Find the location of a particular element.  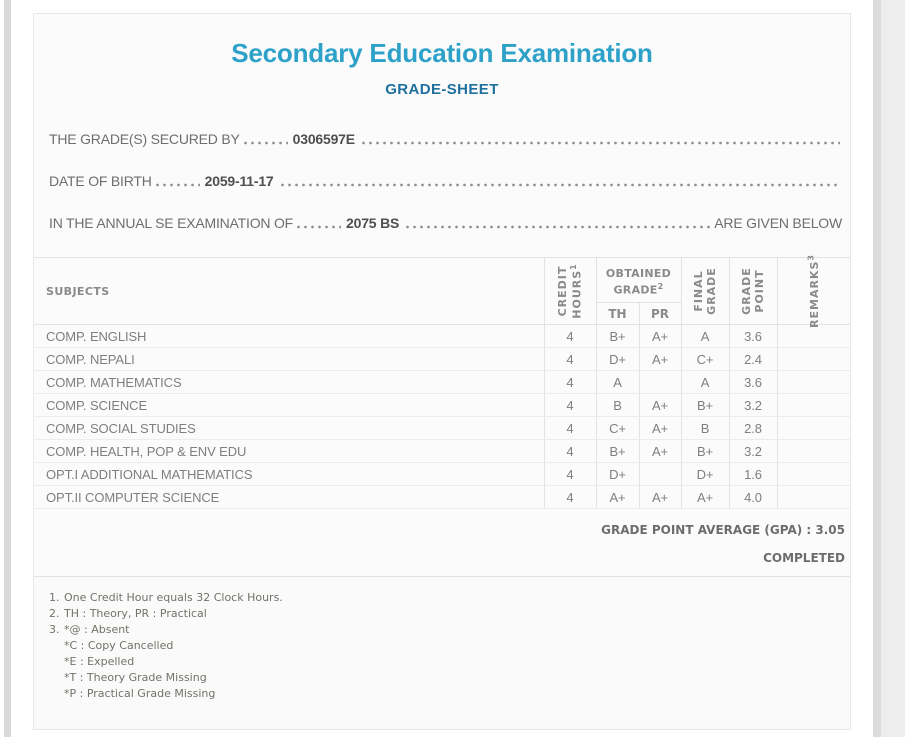

credit-hours-line1: CREDIT is located at coordinates (562, 291).